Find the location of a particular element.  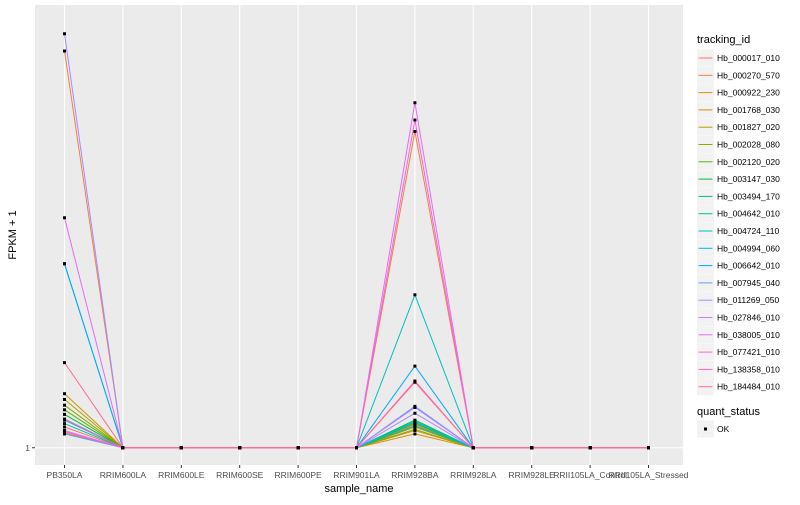

shape-legend-label: OK is located at coordinates (723, 429).